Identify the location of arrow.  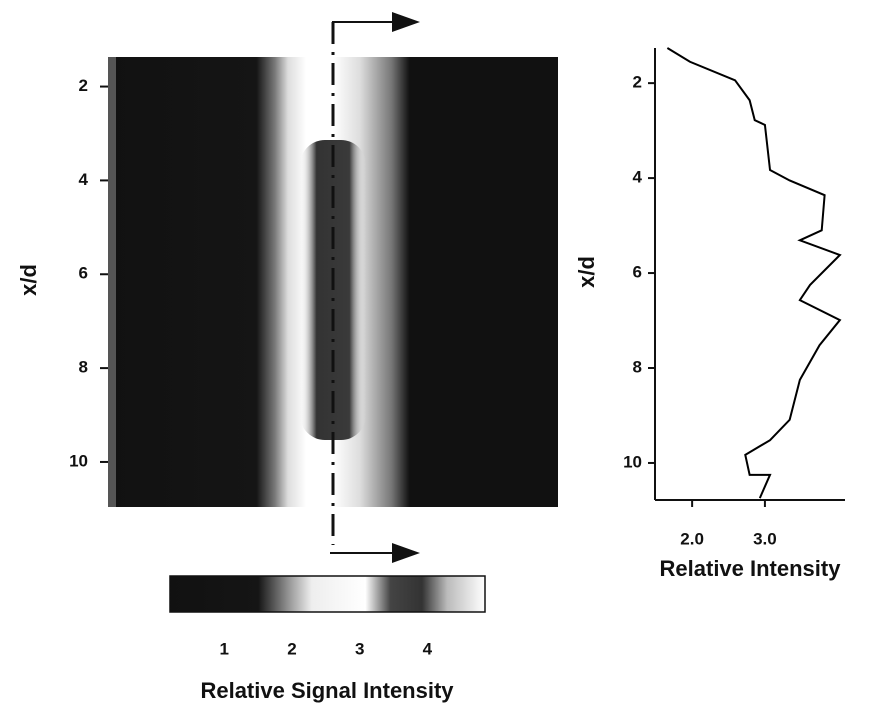
(368, 29).